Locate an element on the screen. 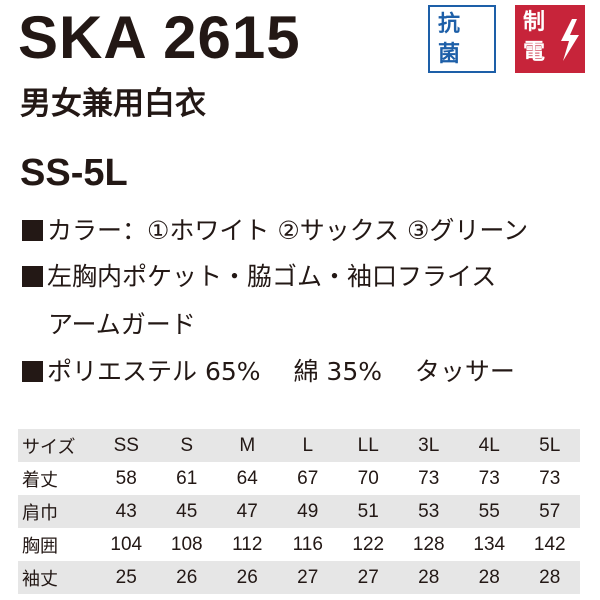 This screenshot has width=600, height=600. table-row: 肩巾 43 45 47 49 51 53 55 57 is located at coordinates (299, 511).